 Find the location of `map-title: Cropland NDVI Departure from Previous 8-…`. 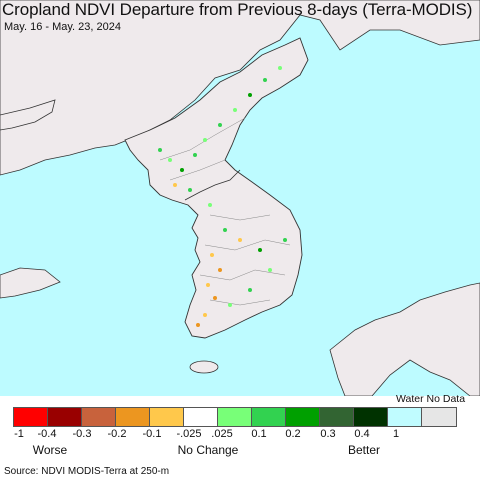

map-title: Cropland NDVI Departure from Previous 8-… is located at coordinates (237, 9).